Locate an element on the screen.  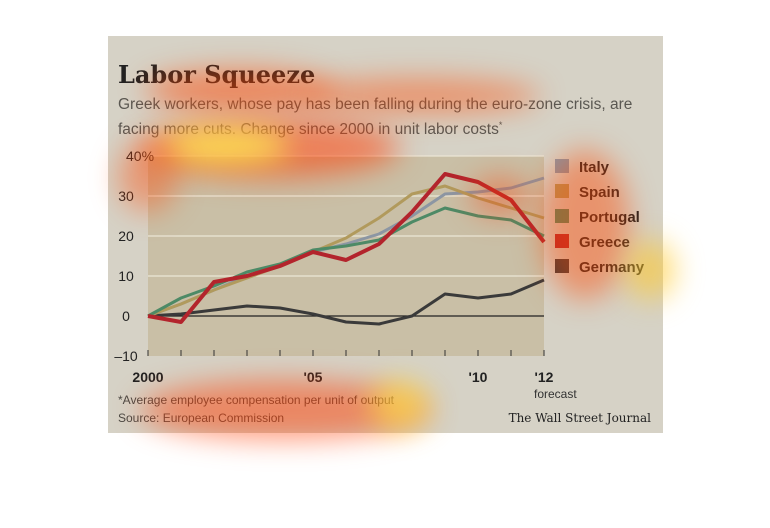
y-tick-label: 40% is located at coordinates (140, 156).